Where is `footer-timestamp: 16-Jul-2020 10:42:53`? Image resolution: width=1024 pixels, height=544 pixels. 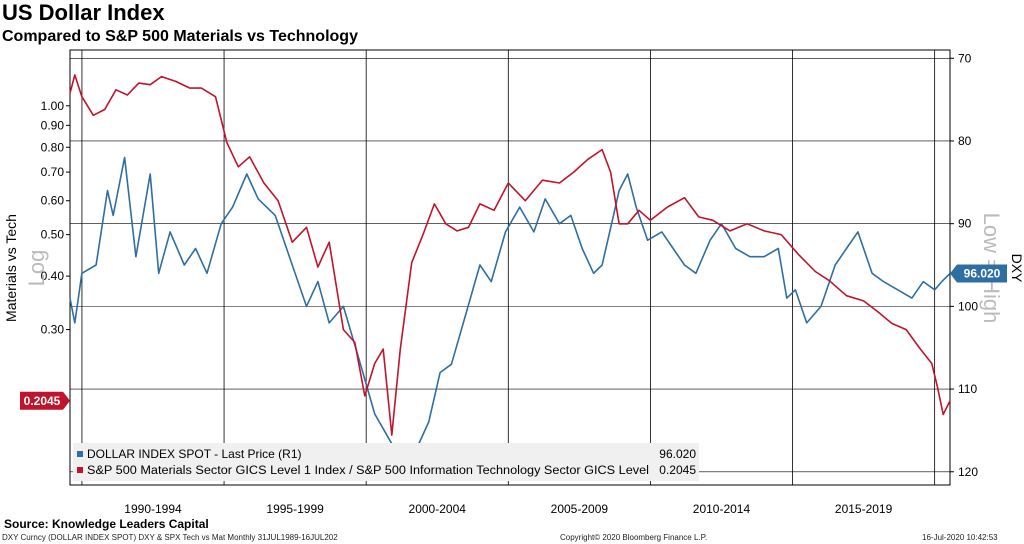
footer-timestamp: 16-Jul-2020 10:42:53 is located at coordinates (960, 537).